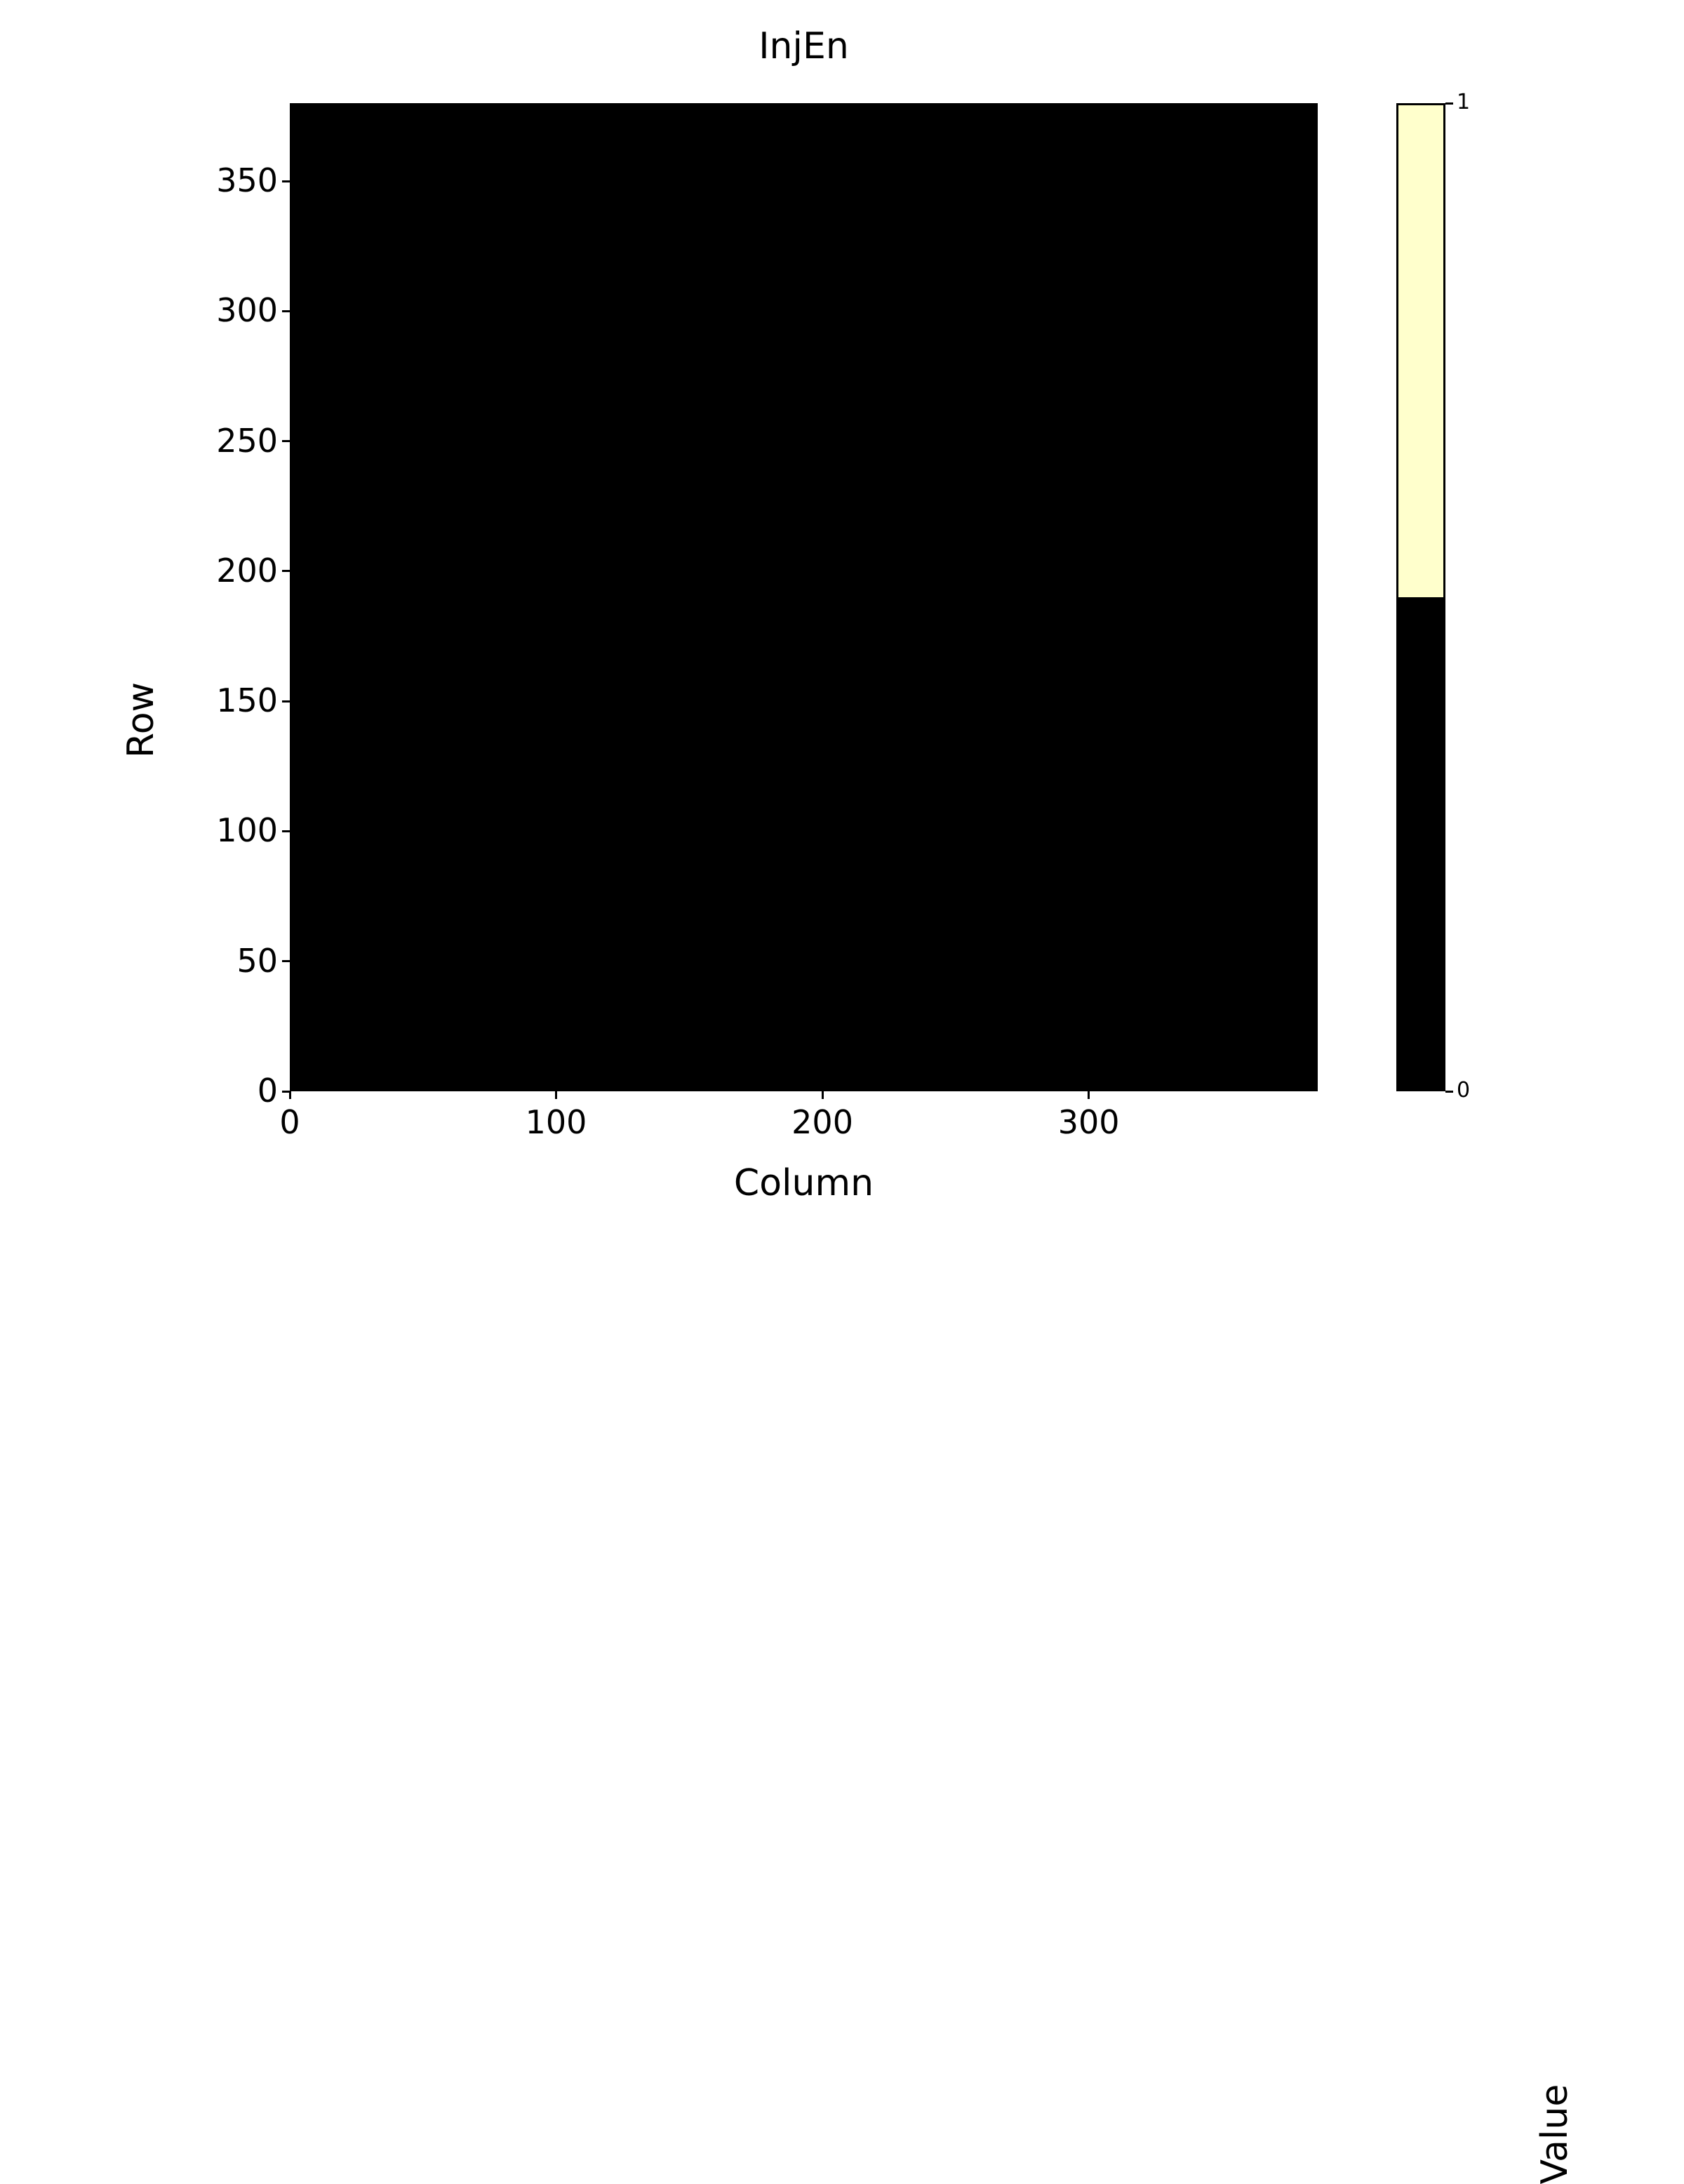 The height and width of the screenshot is (2184, 1684). Describe the element at coordinates (1464, 102) in the screenshot. I see `colorbar-tick-label: 1` at that location.